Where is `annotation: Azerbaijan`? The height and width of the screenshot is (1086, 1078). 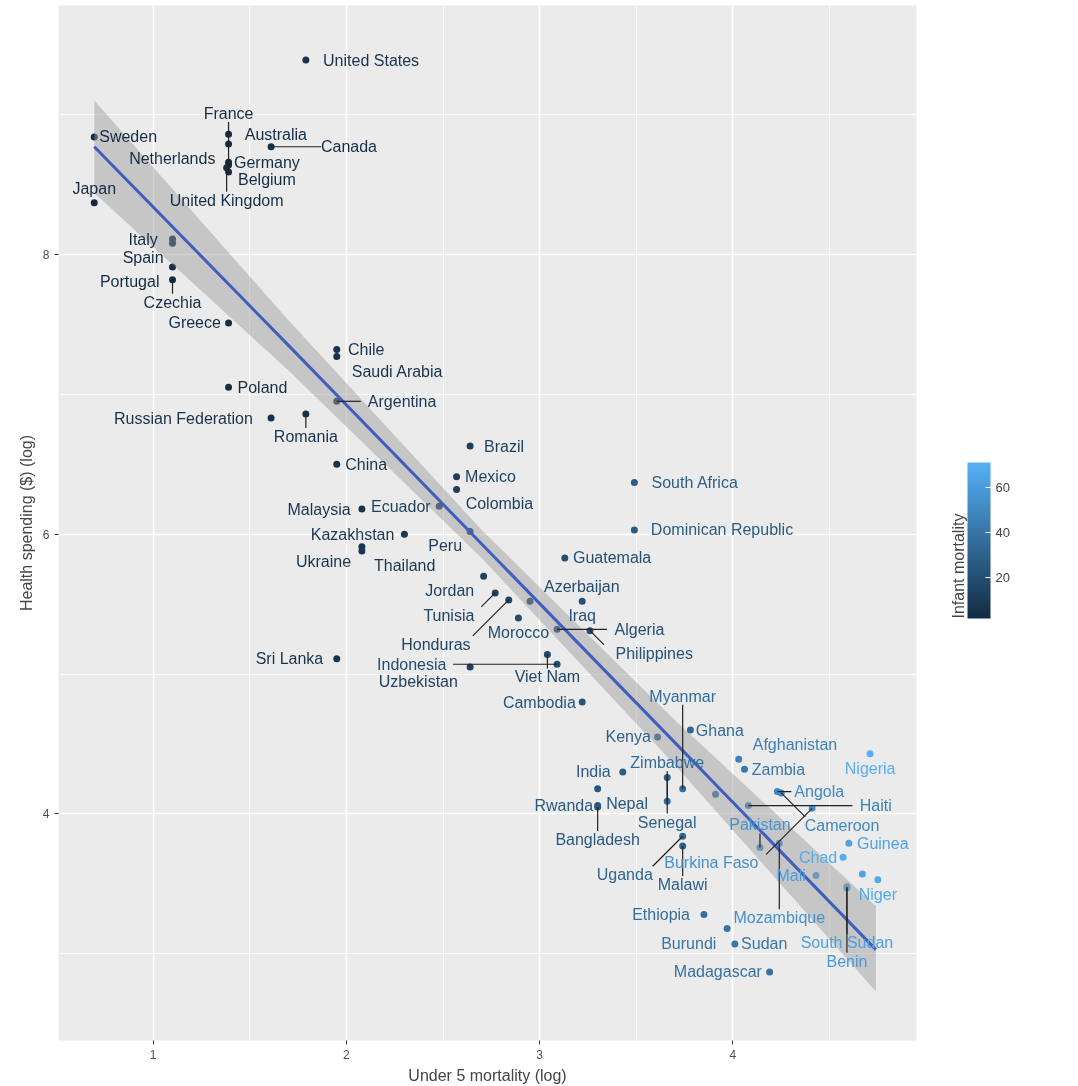
annotation: Azerbaijan is located at coordinates (582, 587).